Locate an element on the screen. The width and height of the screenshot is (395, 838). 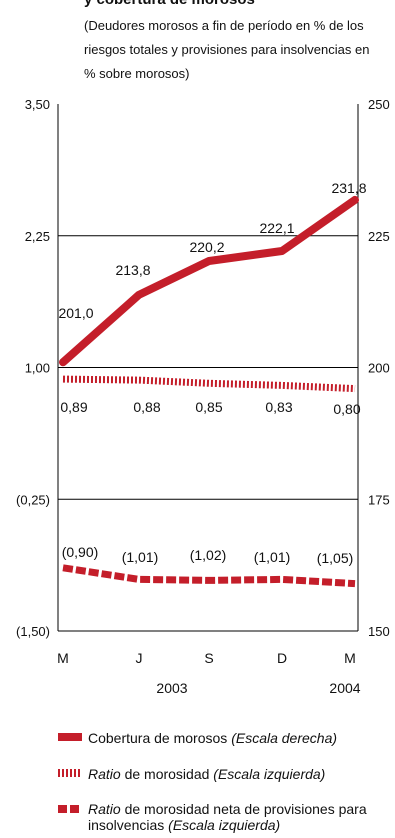
right-axis-tick-label: 200 is located at coordinates (379, 368).